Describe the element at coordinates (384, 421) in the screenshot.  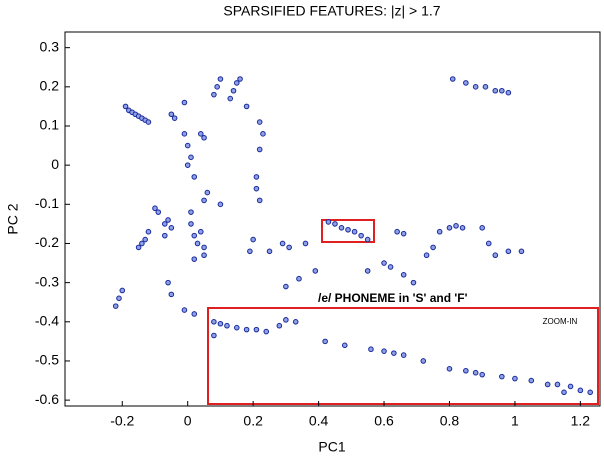
I see `x-tick-label: 0.6` at that location.